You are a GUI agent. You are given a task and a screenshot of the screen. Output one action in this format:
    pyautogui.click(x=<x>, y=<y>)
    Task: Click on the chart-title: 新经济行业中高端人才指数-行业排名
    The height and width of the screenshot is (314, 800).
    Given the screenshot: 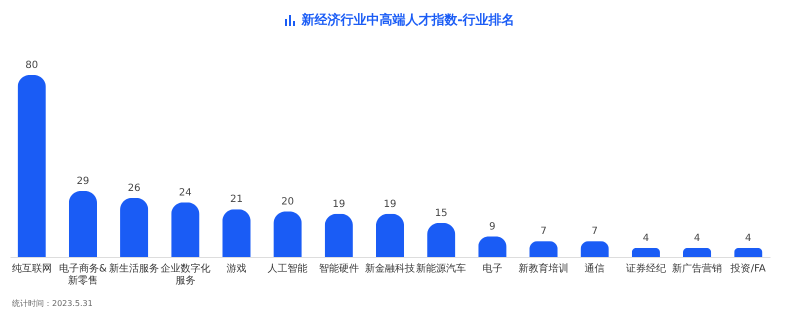 What is the action you would take?
    pyautogui.click(x=408, y=20)
    